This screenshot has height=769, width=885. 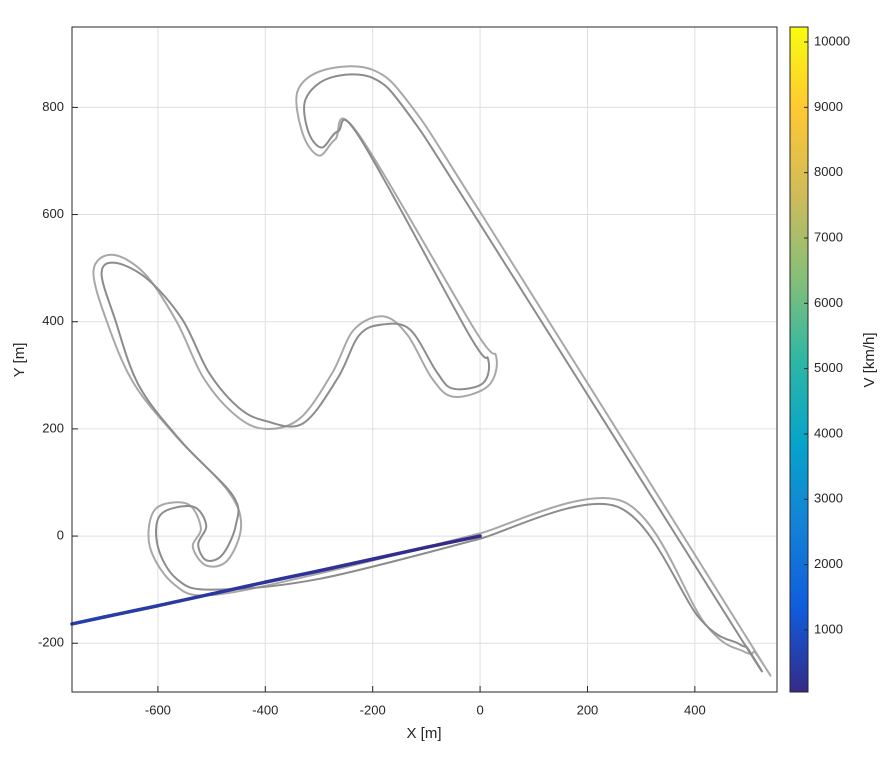 I want to click on colorbar-tick-label: 2000, so click(x=828, y=563).